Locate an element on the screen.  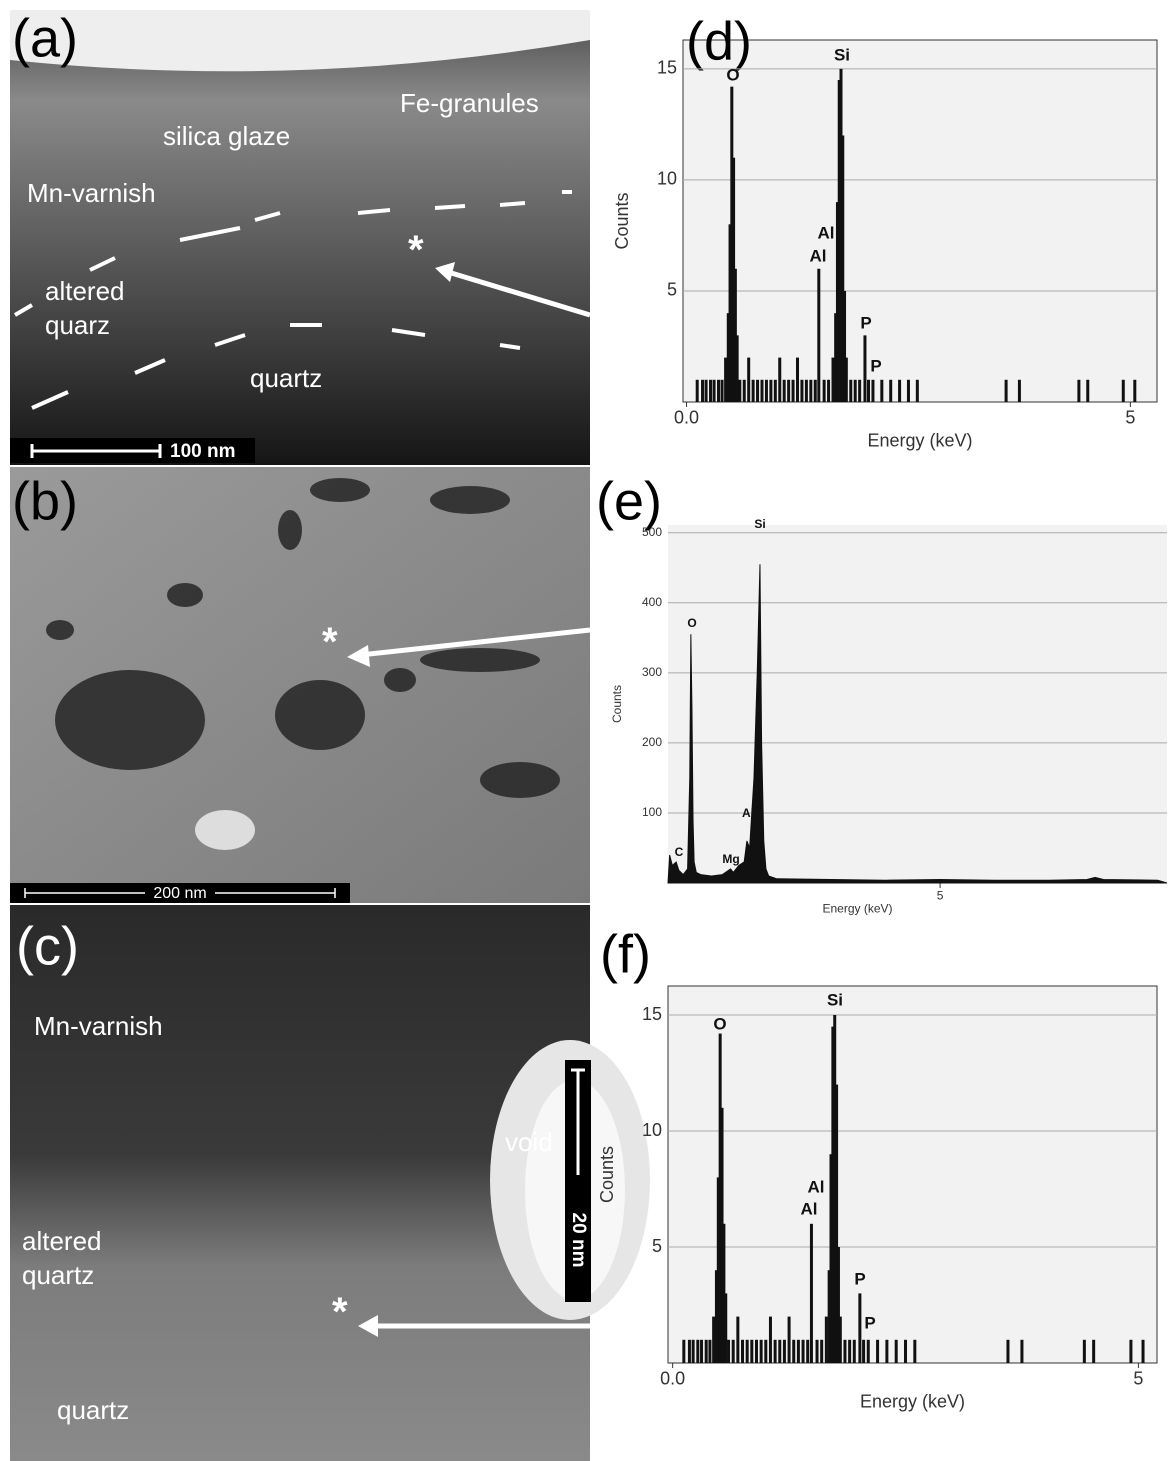
scale-bar is located at coordinates (578, 1121).